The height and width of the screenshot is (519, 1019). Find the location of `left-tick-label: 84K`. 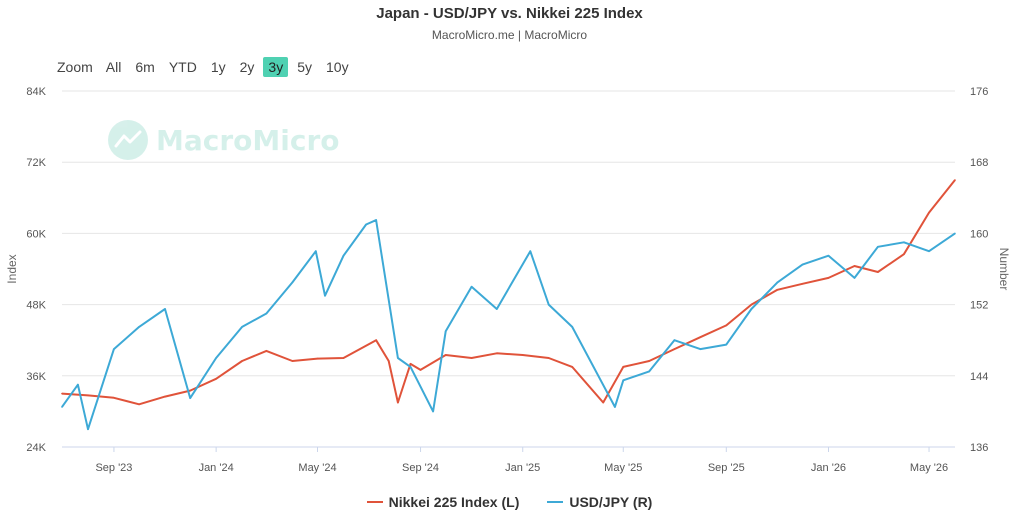

left-tick-label: 84K is located at coordinates (36, 92).